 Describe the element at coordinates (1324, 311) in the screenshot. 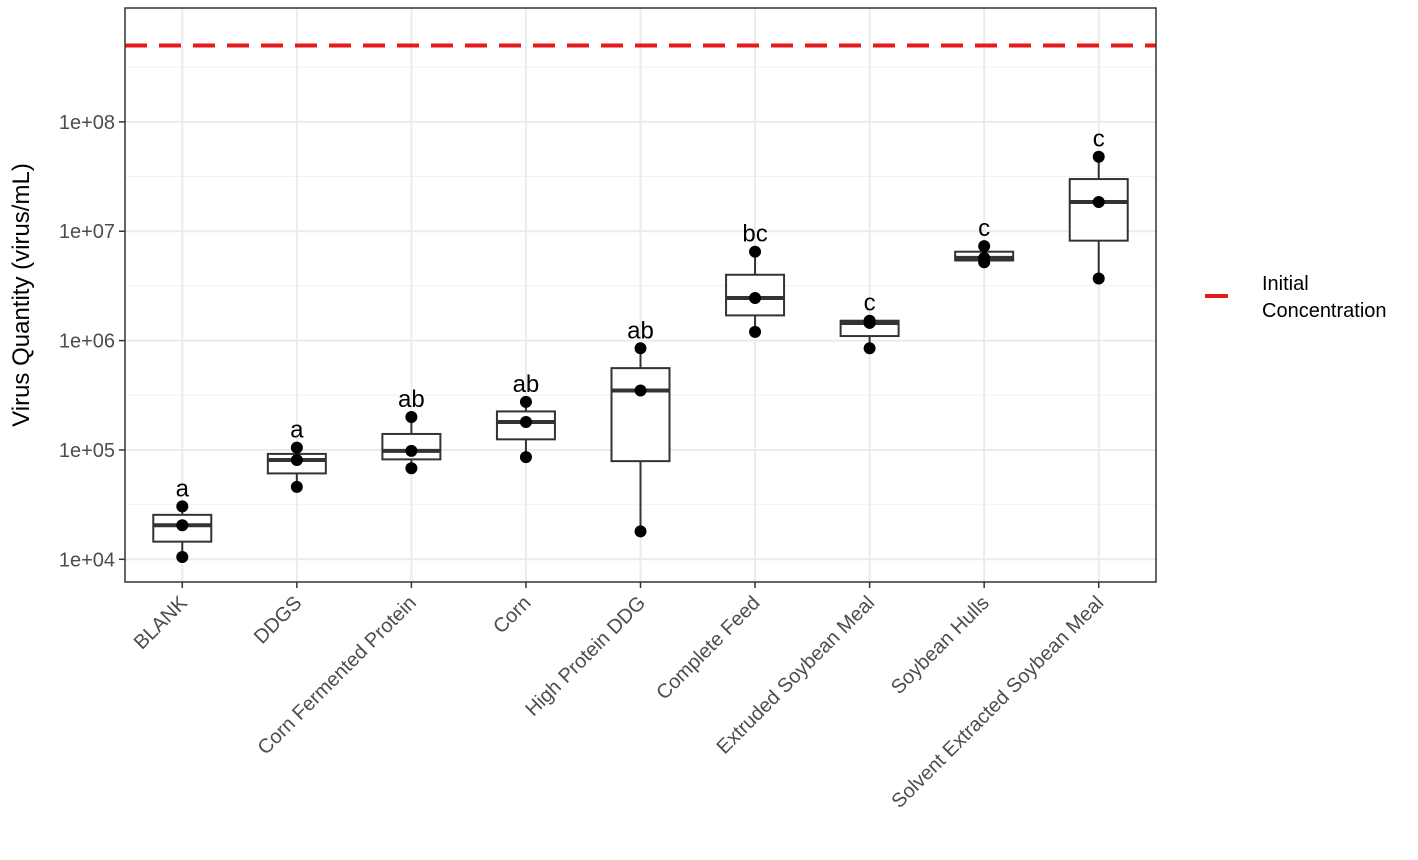

I see `legend-label-line-2: Concentration` at that location.